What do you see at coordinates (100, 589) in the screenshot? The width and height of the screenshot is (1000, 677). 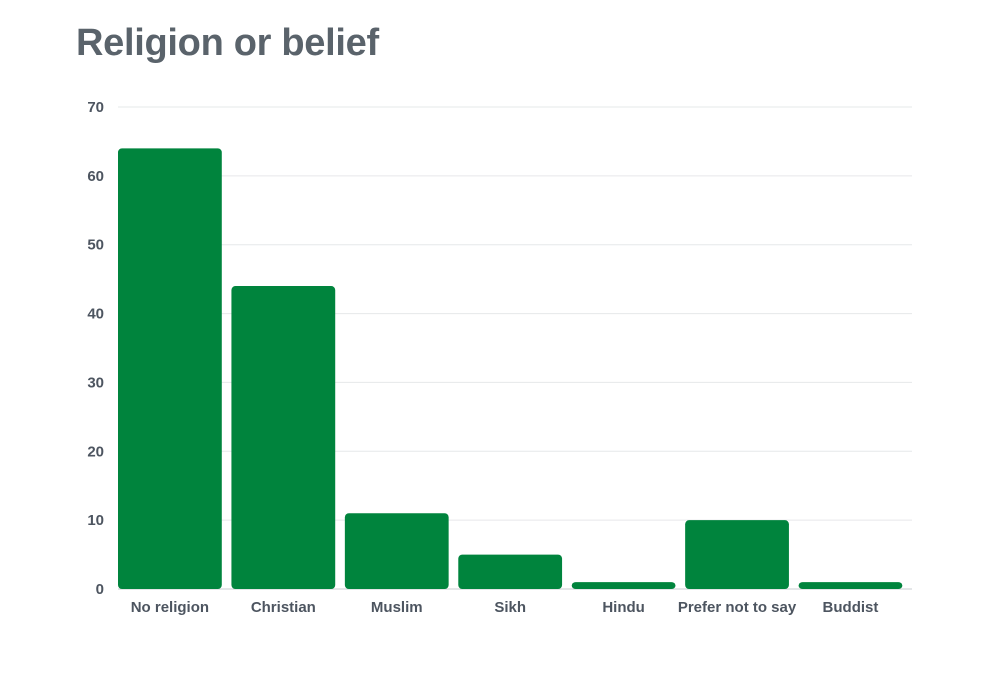 I see `y-tick-label: 0` at bounding box center [100, 589].